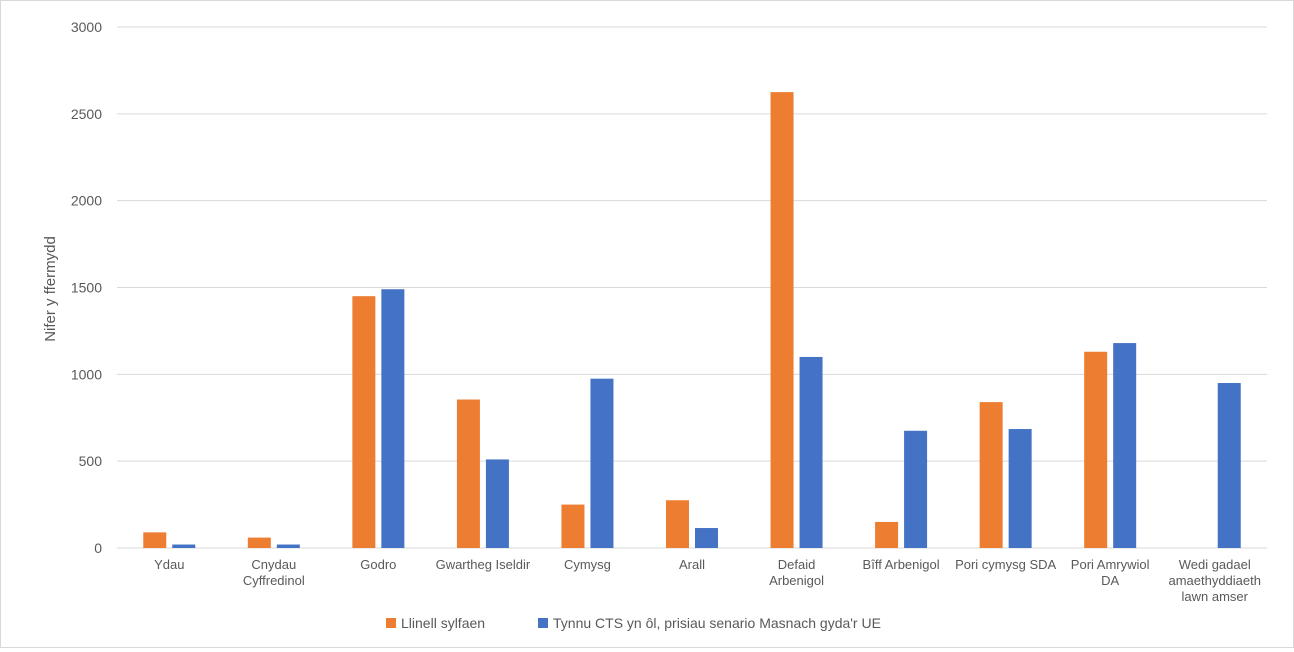  I want to click on x-tick-label: Gwartheg Iseldir, so click(483, 564).